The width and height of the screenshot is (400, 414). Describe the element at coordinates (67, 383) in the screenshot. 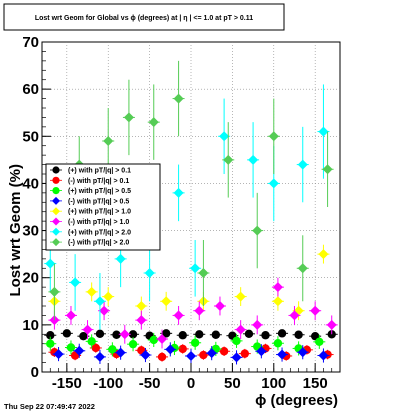

I see `x-tick-label: -150` at that location.